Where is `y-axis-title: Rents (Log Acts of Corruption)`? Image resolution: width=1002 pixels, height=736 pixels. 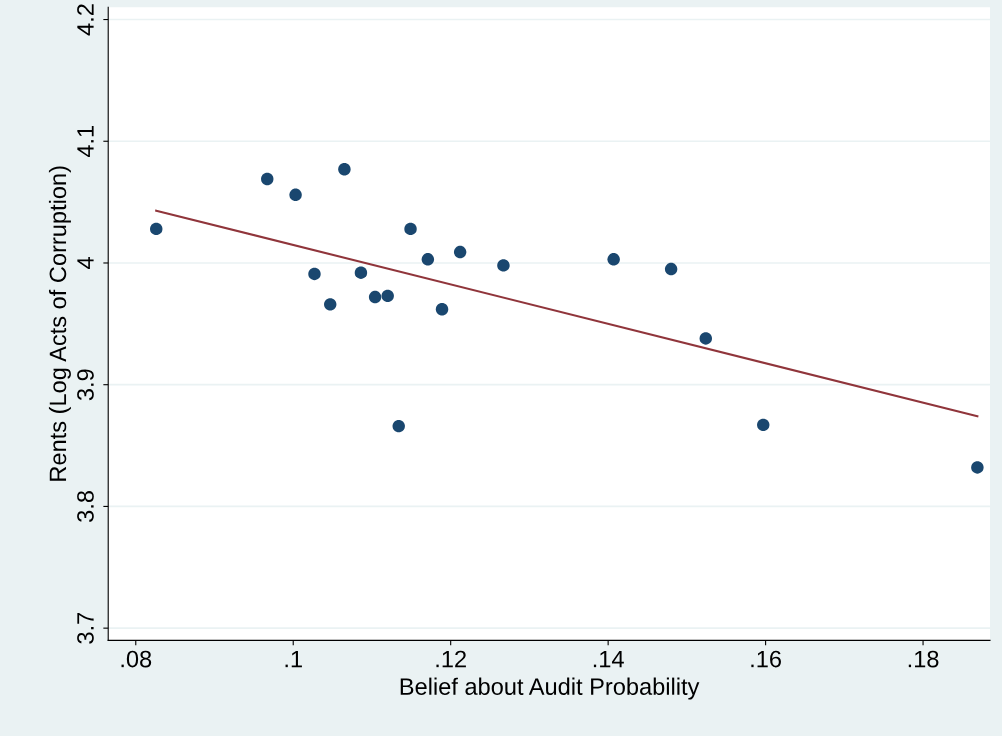 y-axis-title: Rents (Log Acts of Corruption) is located at coordinates (59, 323).